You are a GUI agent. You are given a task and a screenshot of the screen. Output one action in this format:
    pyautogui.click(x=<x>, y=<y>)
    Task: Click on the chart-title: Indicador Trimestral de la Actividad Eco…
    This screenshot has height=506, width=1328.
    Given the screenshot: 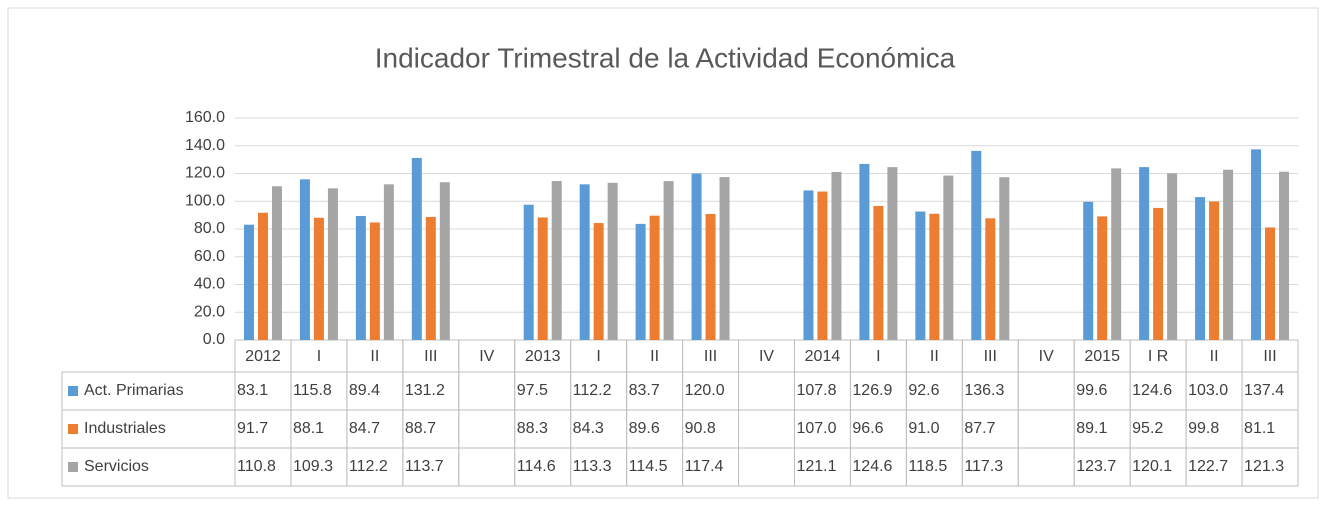 What is the action you would take?
    pyautogui.click(x=665, y=57)
    